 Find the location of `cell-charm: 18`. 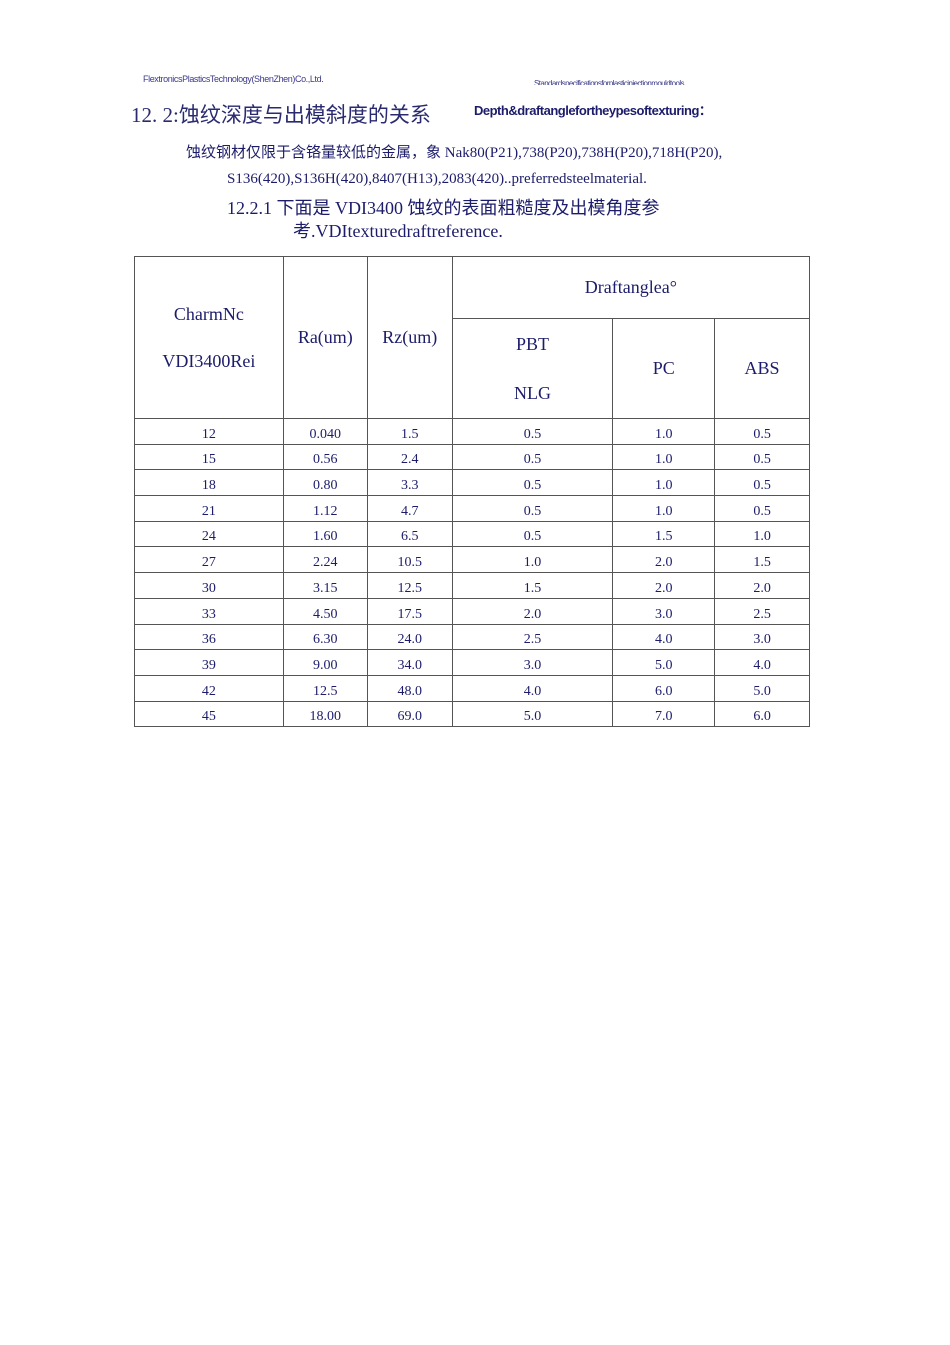

cell-charm: 18 is located at coordinates (209, 483).